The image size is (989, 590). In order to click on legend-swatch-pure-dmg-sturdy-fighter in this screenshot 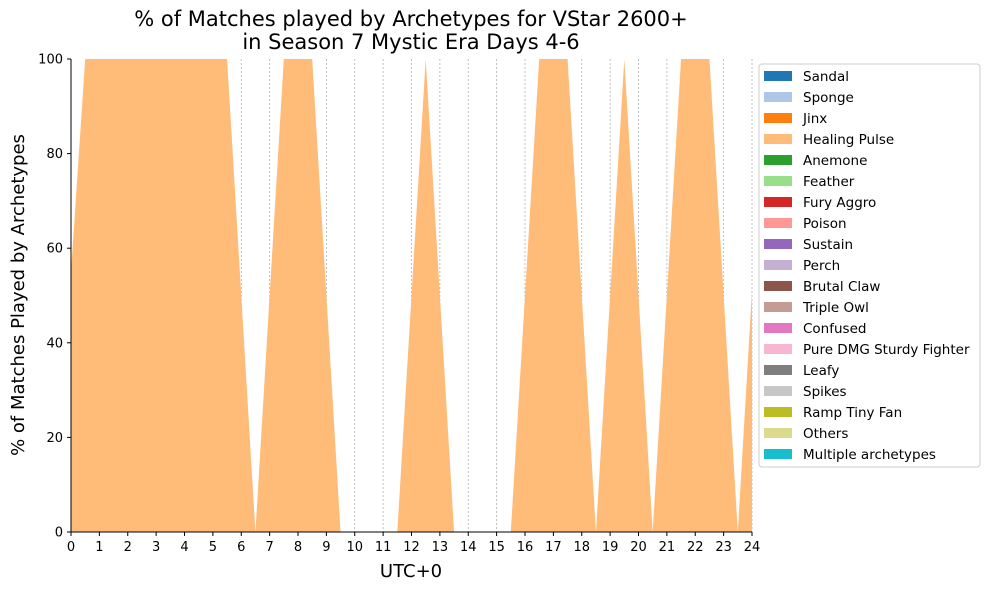, I will do `click(778, 349)`.